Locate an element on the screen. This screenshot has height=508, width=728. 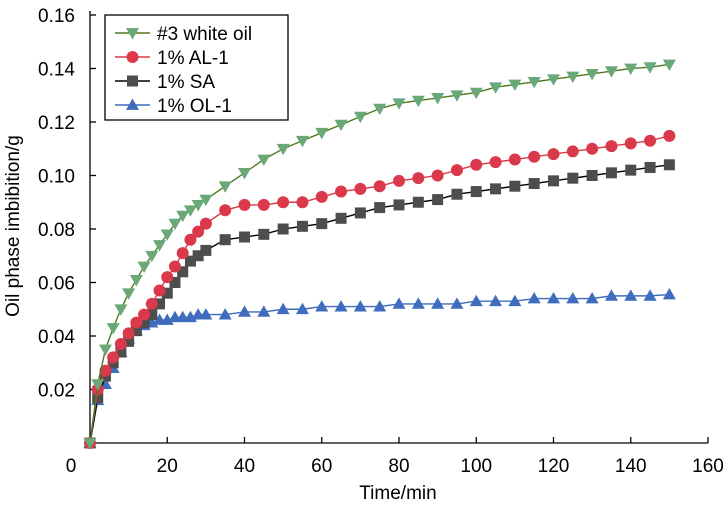
legend-item: 1% SA is located at coordinates (165, 82).